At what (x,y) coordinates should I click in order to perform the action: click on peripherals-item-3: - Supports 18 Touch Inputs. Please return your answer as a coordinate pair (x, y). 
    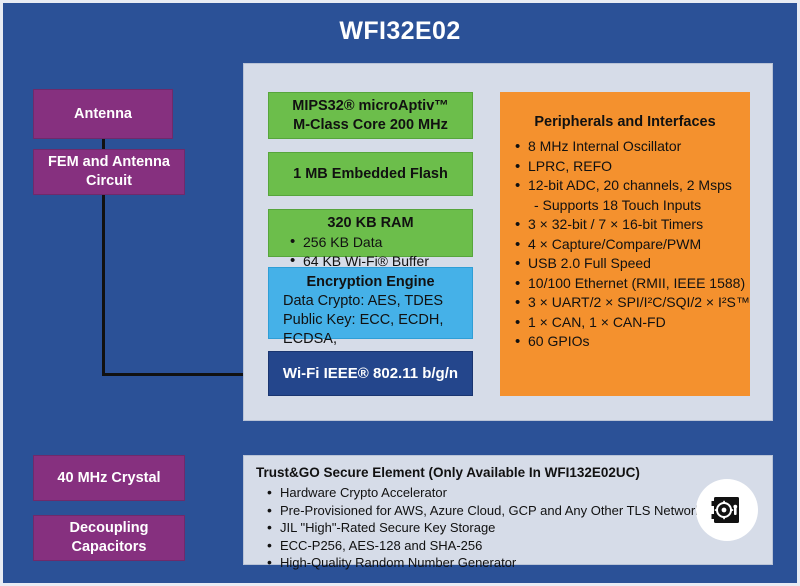
    Looking at the image, I should click on (618, 204).